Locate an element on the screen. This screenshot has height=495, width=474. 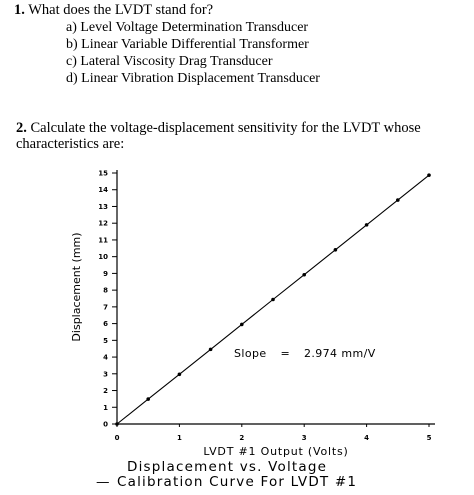
y-tick-label: 1 is located at coordinates (105, 408).